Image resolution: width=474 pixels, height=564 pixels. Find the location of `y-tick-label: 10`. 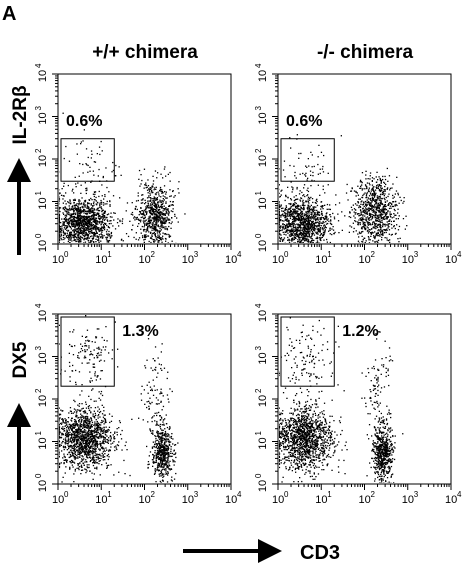

y-tick-label: 10 is located at coordinates (43, 443).